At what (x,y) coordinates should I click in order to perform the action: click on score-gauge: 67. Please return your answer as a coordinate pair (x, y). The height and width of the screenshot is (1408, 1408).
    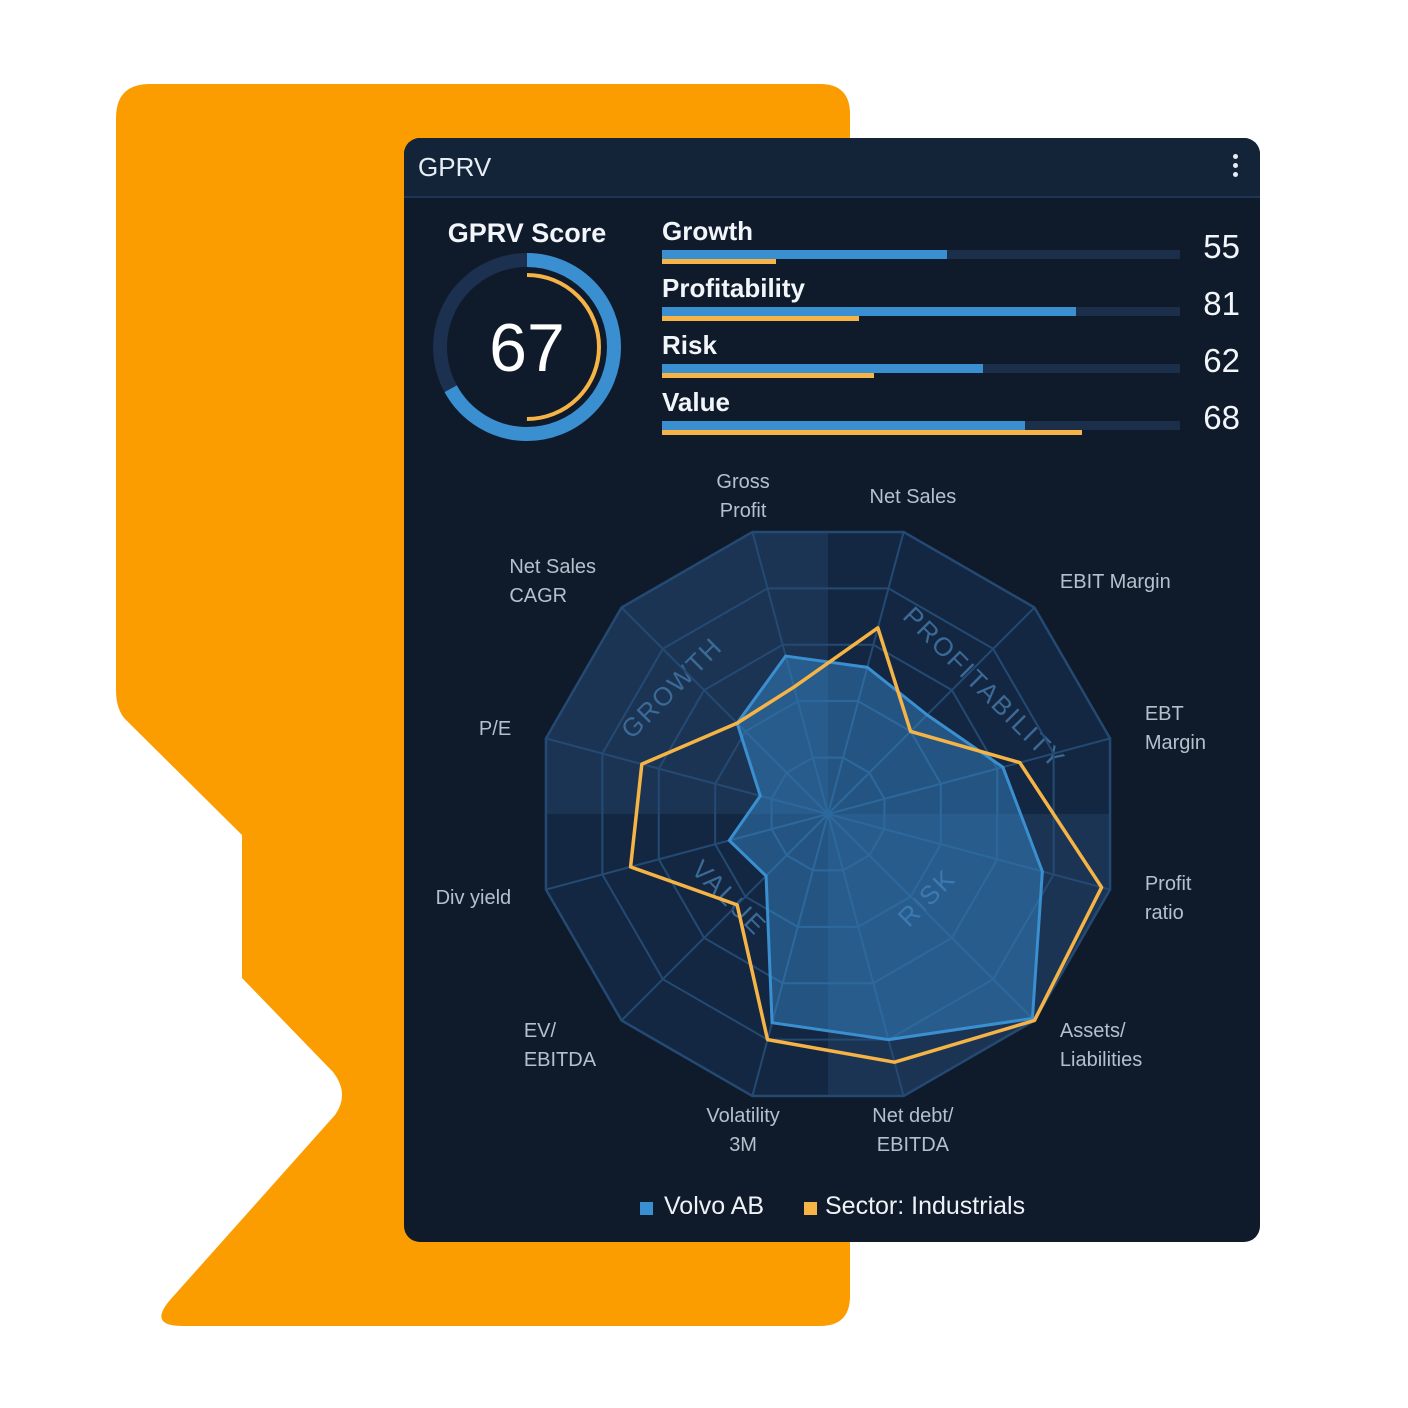
    Looking at the image, I should click on (527, 347).